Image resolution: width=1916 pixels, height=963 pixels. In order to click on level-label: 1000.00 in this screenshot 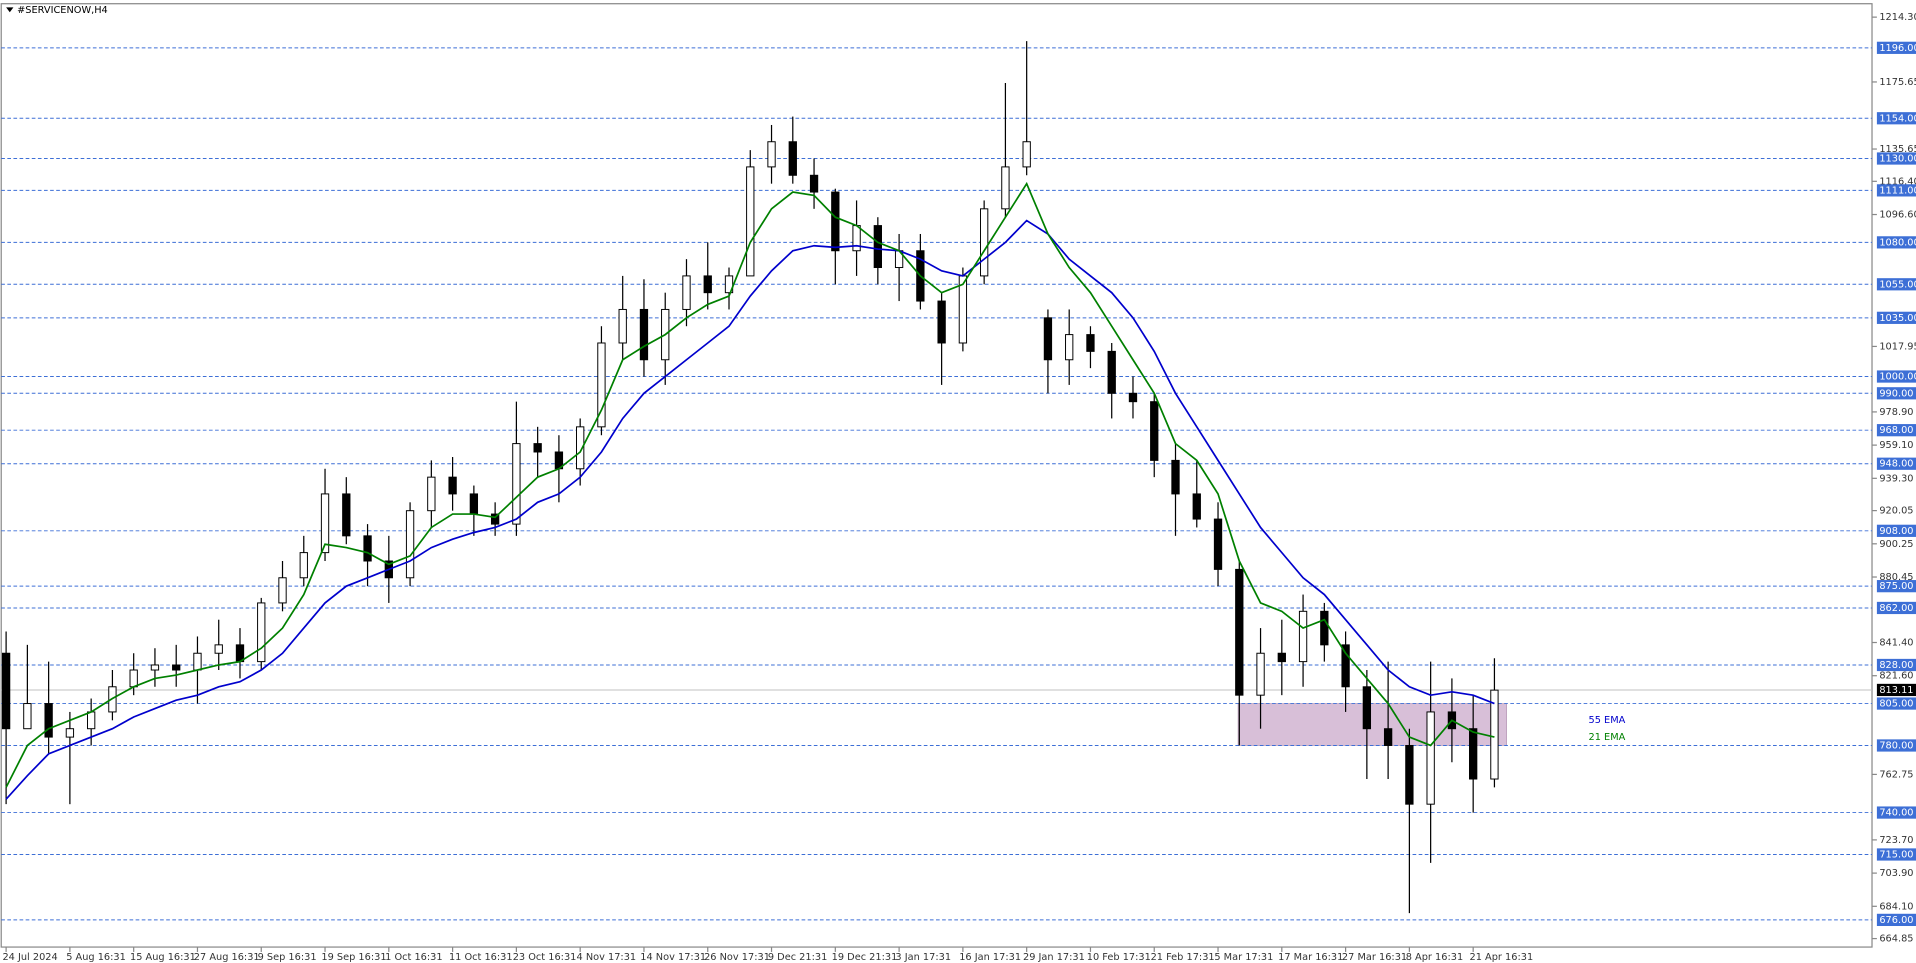, I will do `click(1897, 377)`.